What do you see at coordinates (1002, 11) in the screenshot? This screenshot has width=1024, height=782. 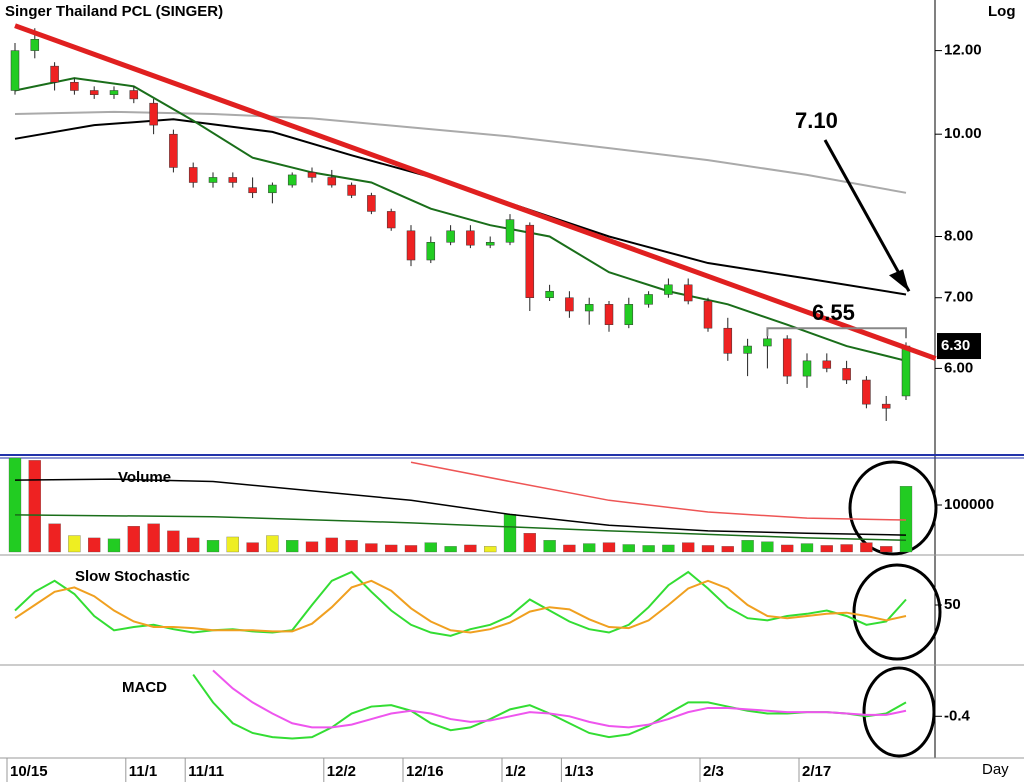 I see `scale-label: Log` at bounding box center [1002, 11].